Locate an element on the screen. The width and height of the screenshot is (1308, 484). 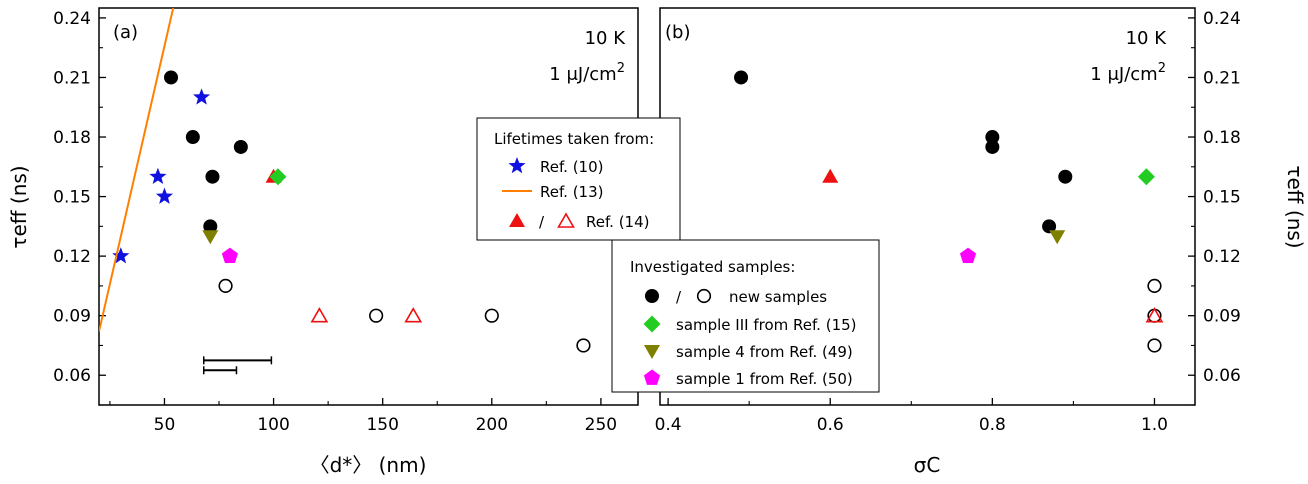
legend-samples-icons is located at coordinates (677, 336).